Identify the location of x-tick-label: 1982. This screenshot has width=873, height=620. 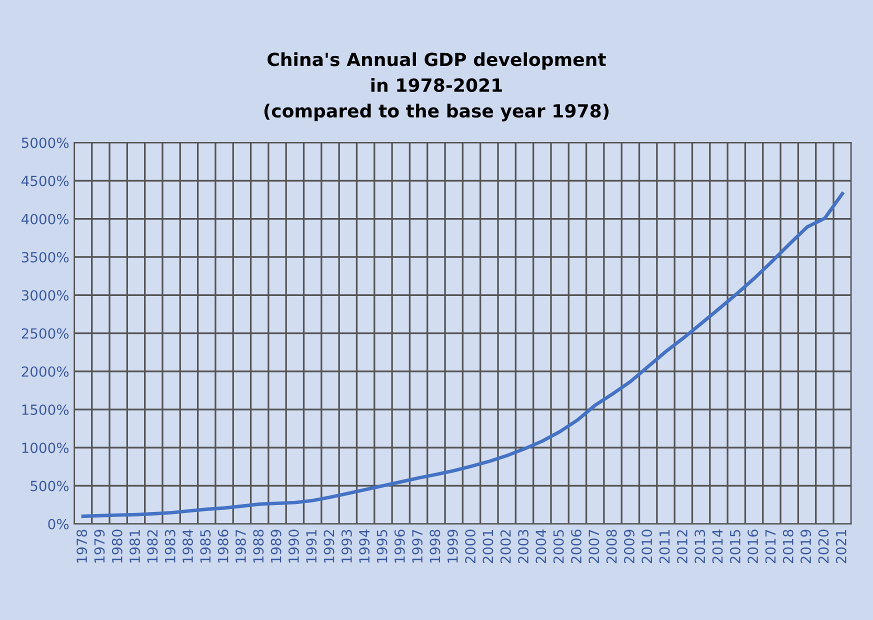
(152, 546).